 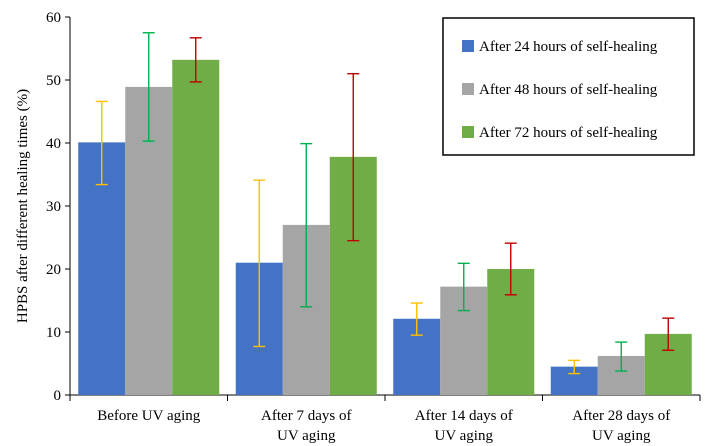 What do you see at coordinates (568, 90) in the screenshot?
I see `legend-label: After 48 hours of self-healing` at bounding box center [568, 90].